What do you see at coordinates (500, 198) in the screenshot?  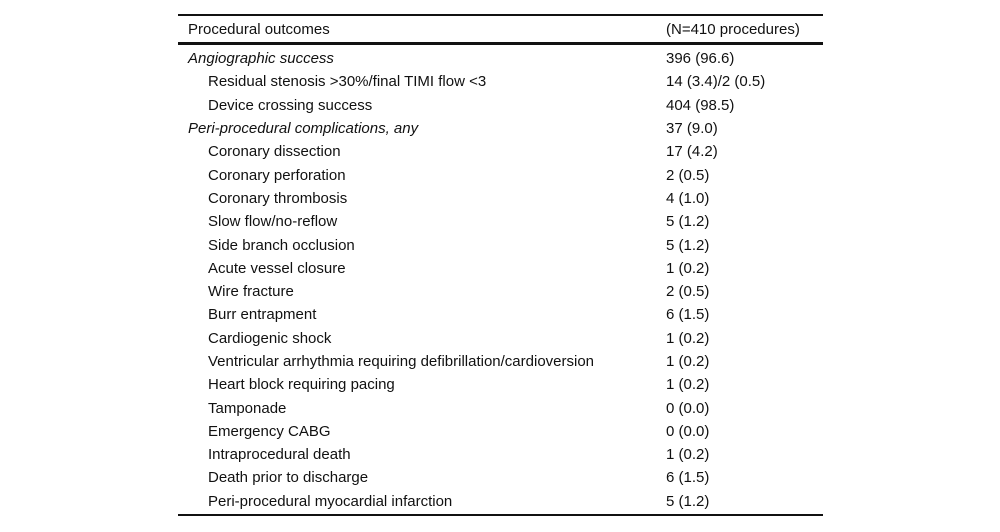 I see `table-row: Coronary thrombosis 4 (1.0)` at bounding box center [500, 198].